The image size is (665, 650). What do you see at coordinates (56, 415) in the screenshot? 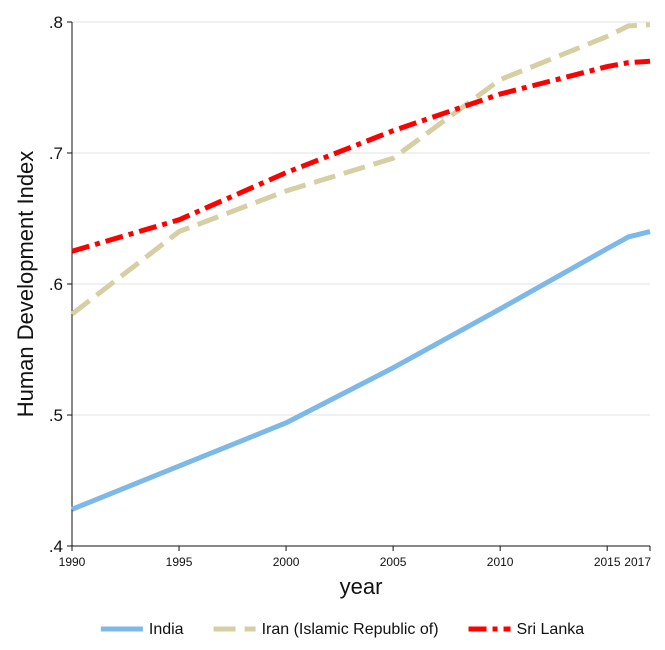
I see `y-tick-label: .5` at bounding box center [56, 415].